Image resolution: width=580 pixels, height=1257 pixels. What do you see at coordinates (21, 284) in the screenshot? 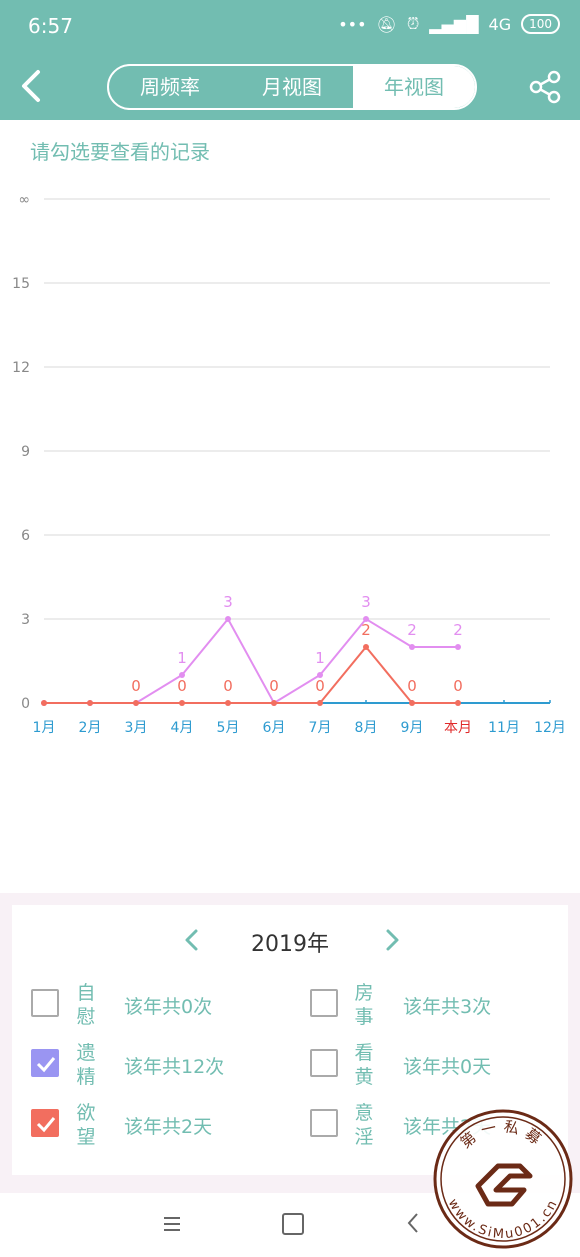
I see `y-tick-label: 15` at bounding box center [21, 284].